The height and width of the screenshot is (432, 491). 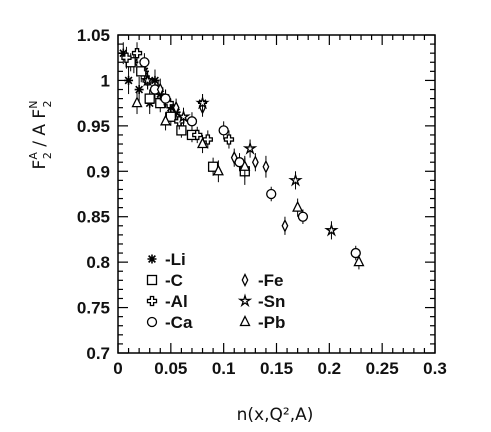 I want to click on y-tick-label: 0.8, so click(x=98, y=262).